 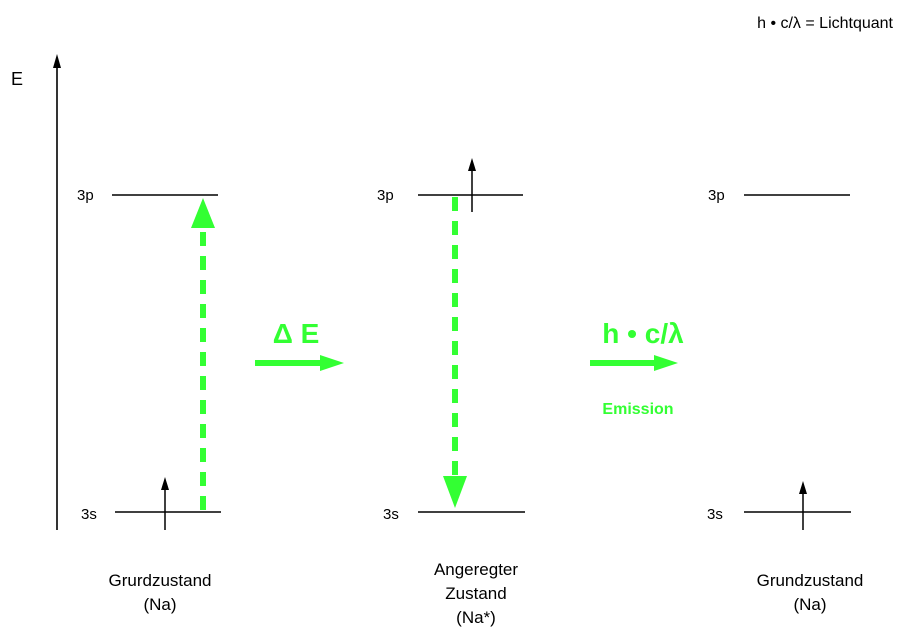 What do you see at coordinates (476, 569) in the screenshot?
I see `state-label-line1: Angeregter` at bounding box center [476, 569].